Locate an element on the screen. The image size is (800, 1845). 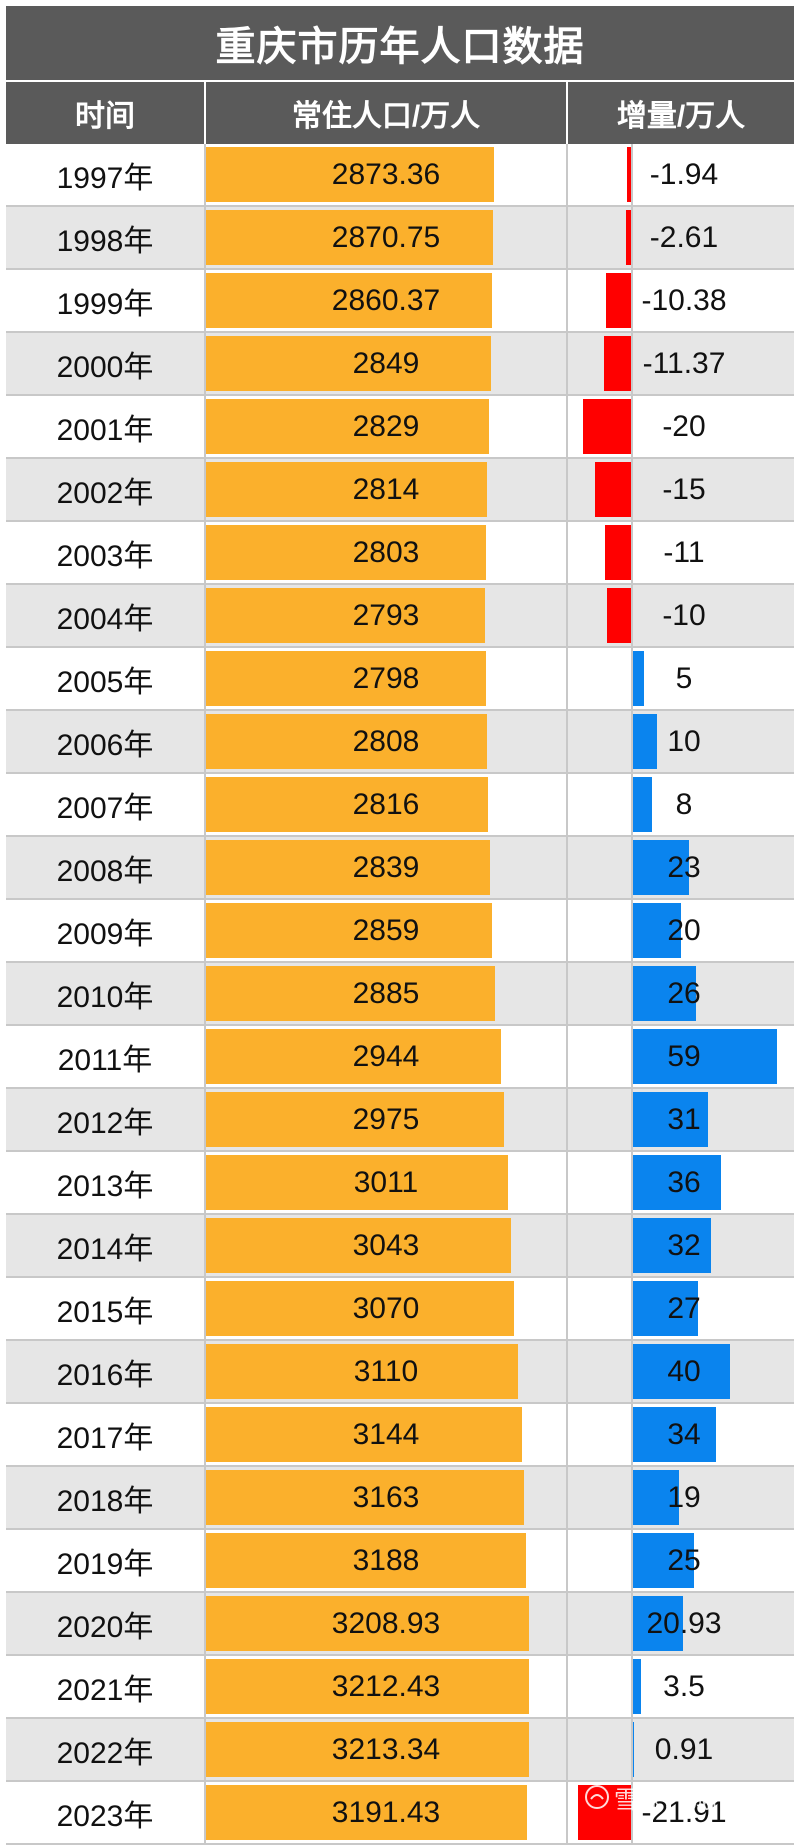
increase-value: 34 is located at coordinates (684, 1434).